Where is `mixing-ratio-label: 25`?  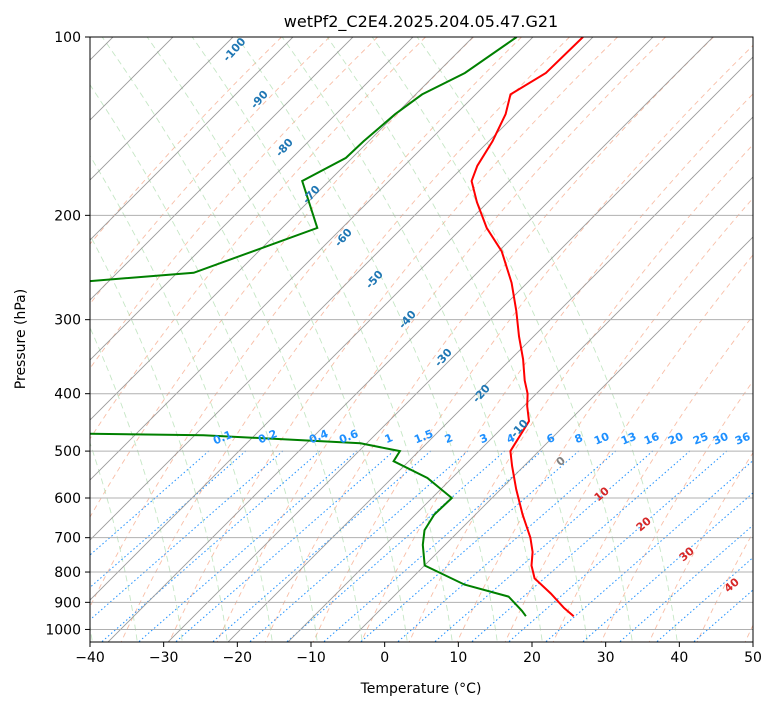 mixing-ratio-label: 25 is located at coordinates (700, 439).